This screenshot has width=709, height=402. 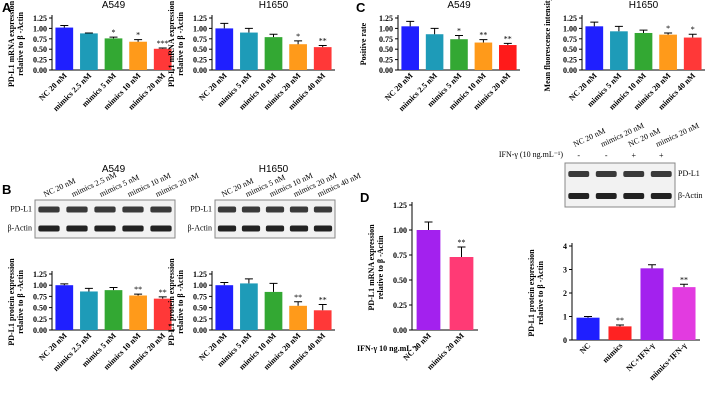 What do you see at coordinates (163, 43) in the screenshot?
I see `significance: ***` at bounding box center [163, 43].